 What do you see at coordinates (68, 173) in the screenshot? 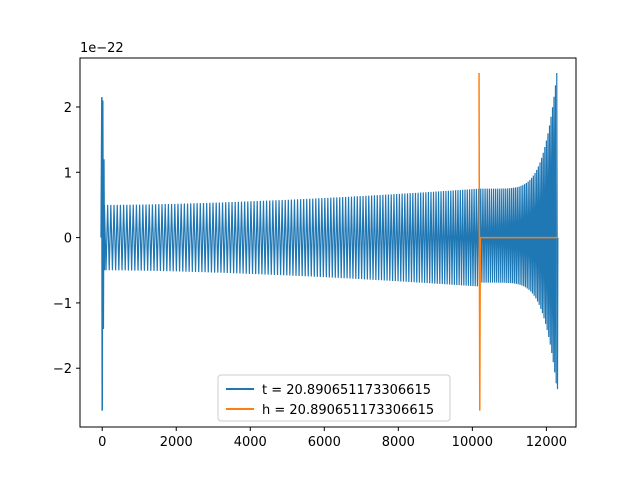
I see `y-tick-label: 1` at bounding box center [68, 173].